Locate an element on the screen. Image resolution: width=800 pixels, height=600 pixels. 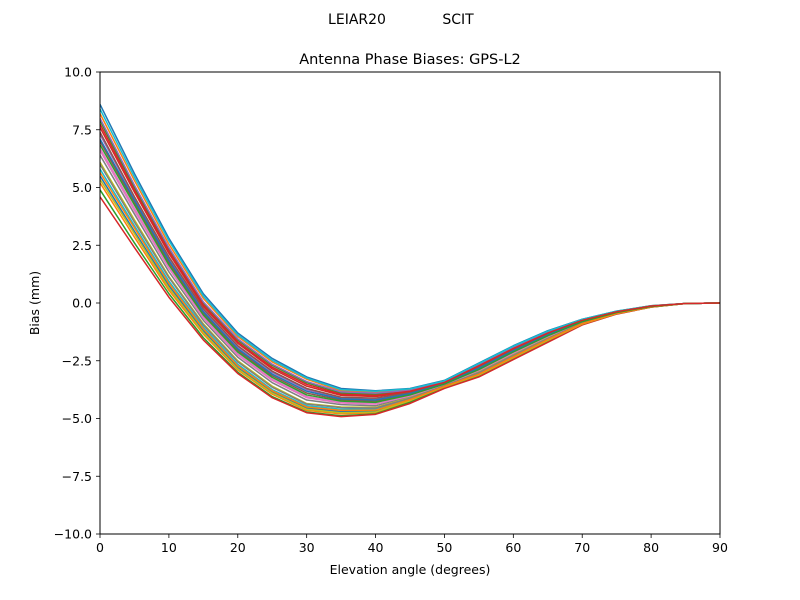
y-axis-label: Bias (mm) is located at coordinates (34, 303).